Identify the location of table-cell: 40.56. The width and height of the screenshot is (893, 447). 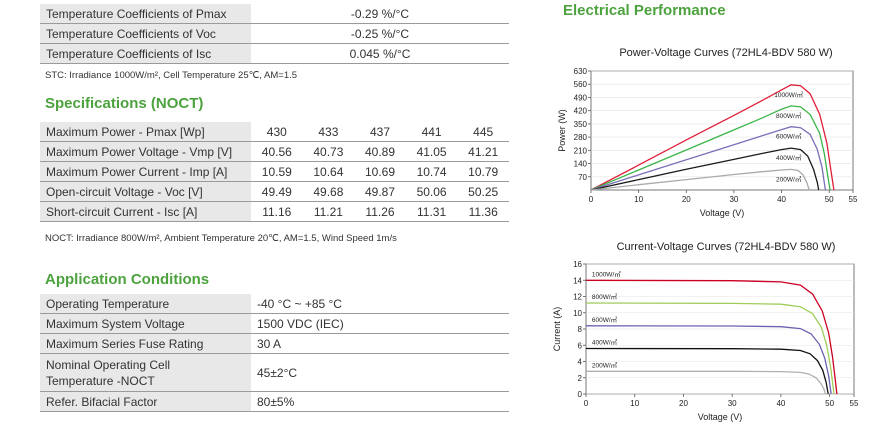
(277, 151).